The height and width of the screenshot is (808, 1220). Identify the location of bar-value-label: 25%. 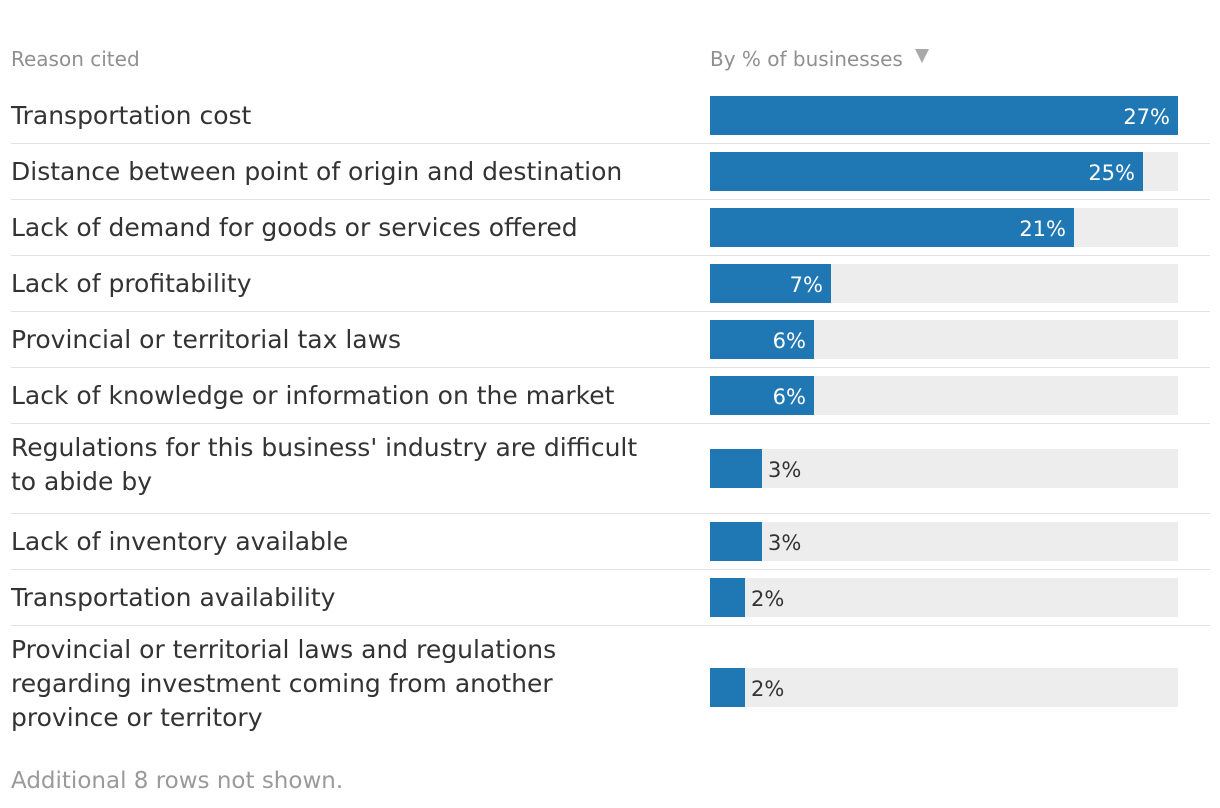
(1111, 173).